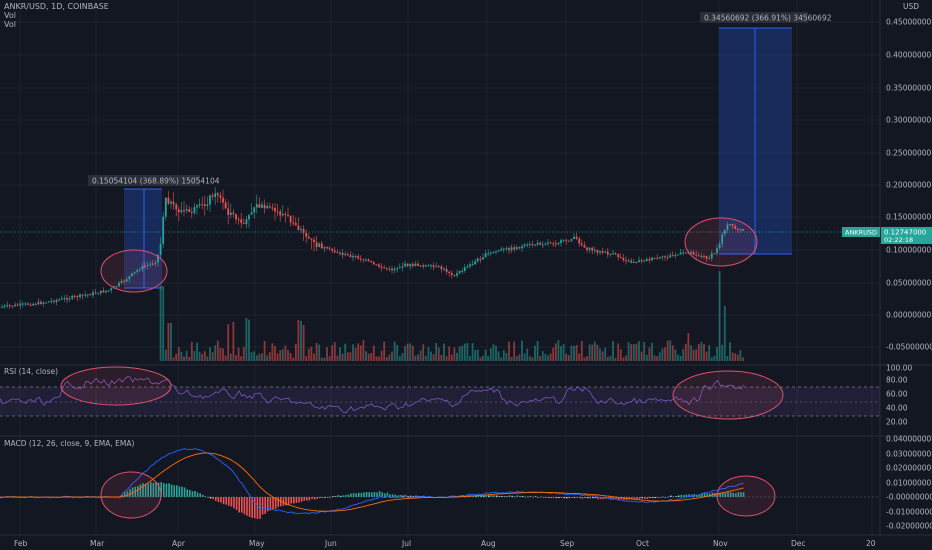 This screenshot has height=550, width=932. I want to click on measure-tool-right: 0.34560692 (366.91%) 34560692, so click(766, 133).